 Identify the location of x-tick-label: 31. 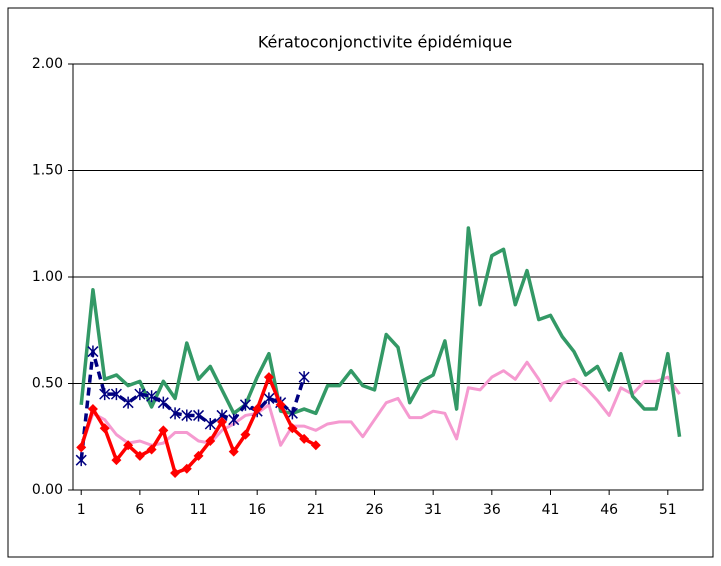
(433, 510).